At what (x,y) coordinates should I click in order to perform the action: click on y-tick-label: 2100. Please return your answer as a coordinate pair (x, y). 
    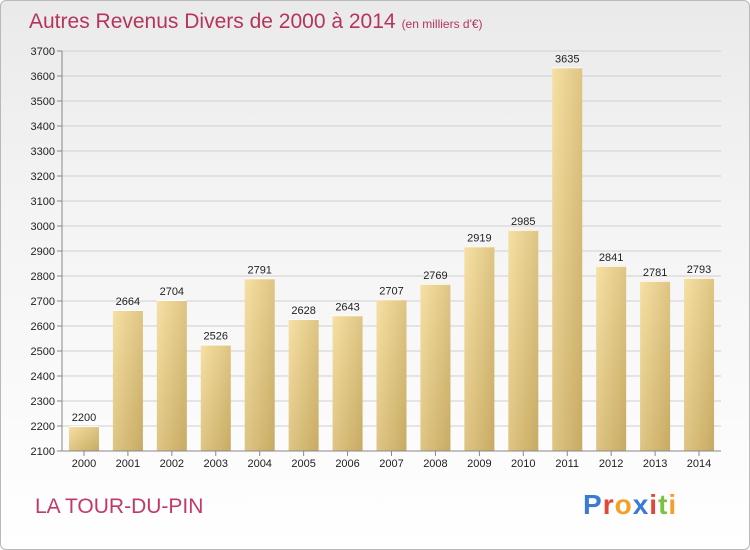
    Looking at the image, I should click on (43, 452).